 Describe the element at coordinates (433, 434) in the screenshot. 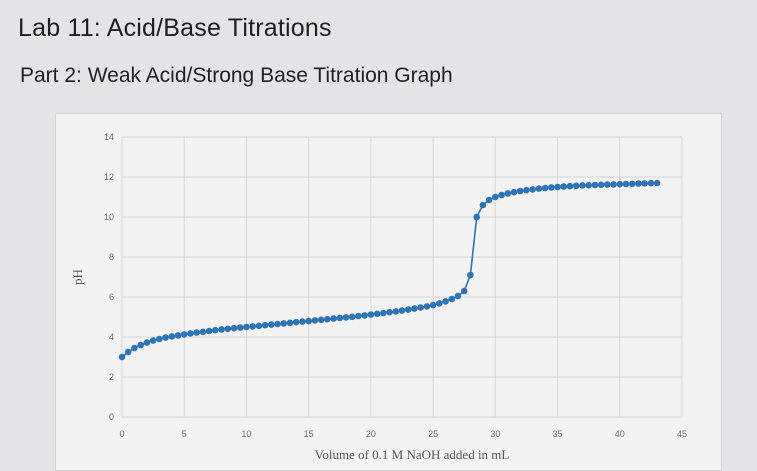

I see `x-tick-label: 25` at that location.